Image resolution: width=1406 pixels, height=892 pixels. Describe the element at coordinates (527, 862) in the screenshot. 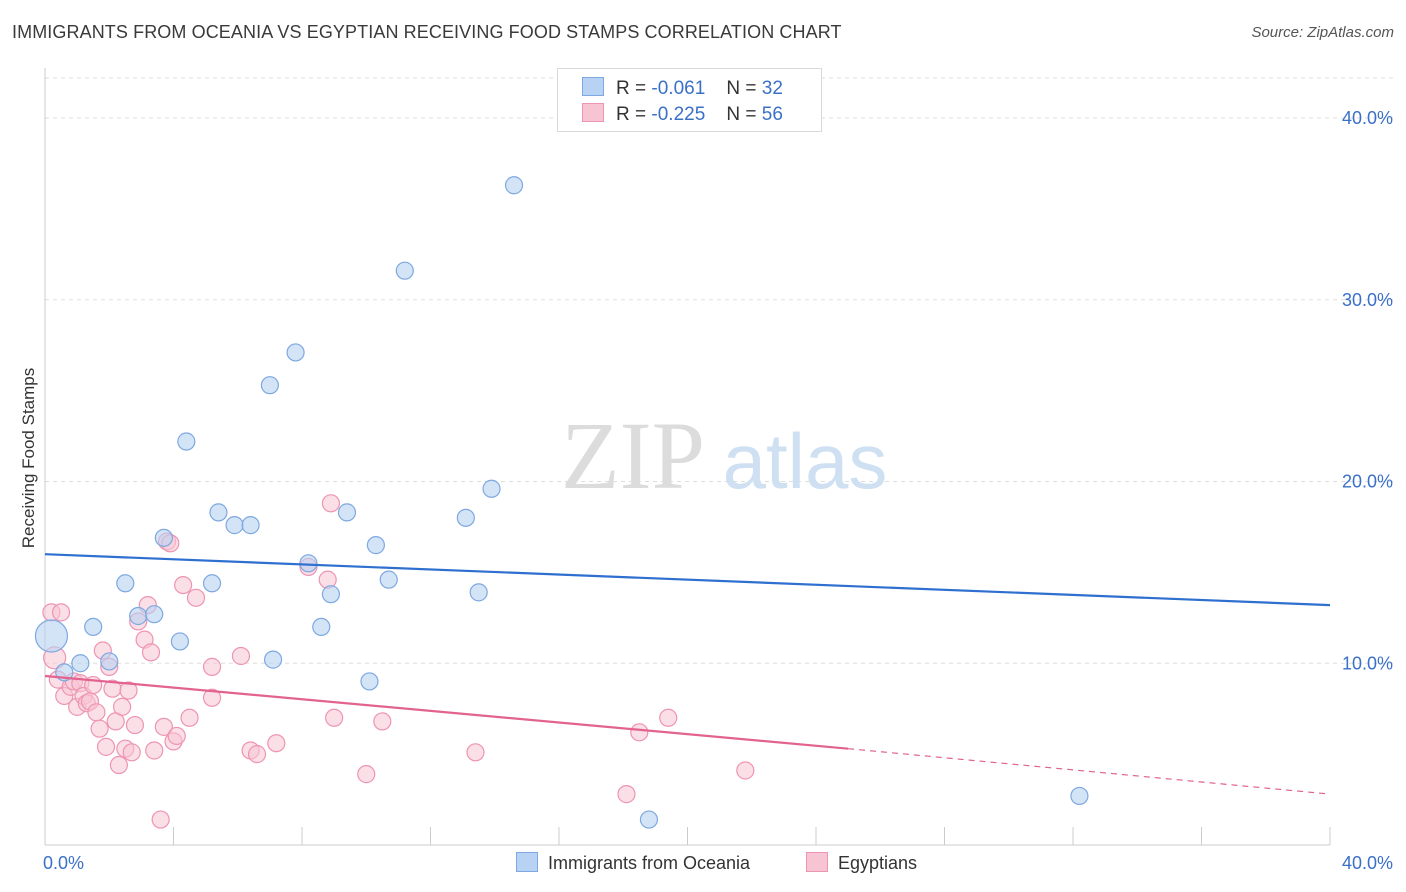

I see `bottom-legend-swatch-blue` at that location.